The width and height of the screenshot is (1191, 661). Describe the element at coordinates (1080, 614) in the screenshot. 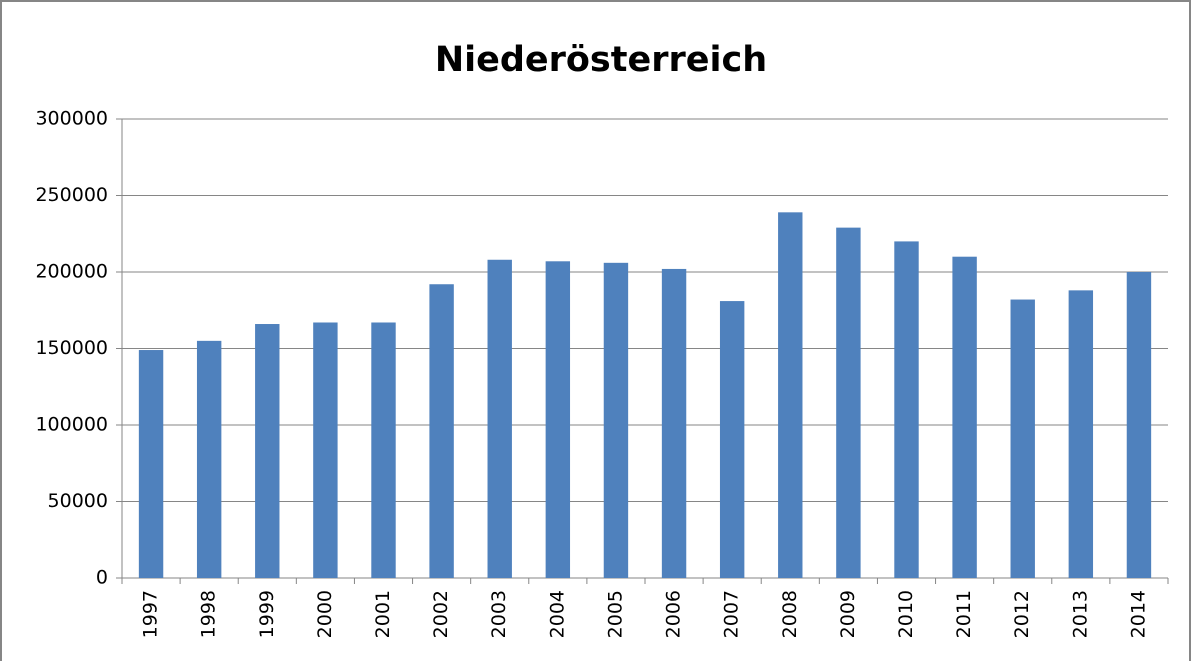

I see `x-tick-label: 2013` at that location.